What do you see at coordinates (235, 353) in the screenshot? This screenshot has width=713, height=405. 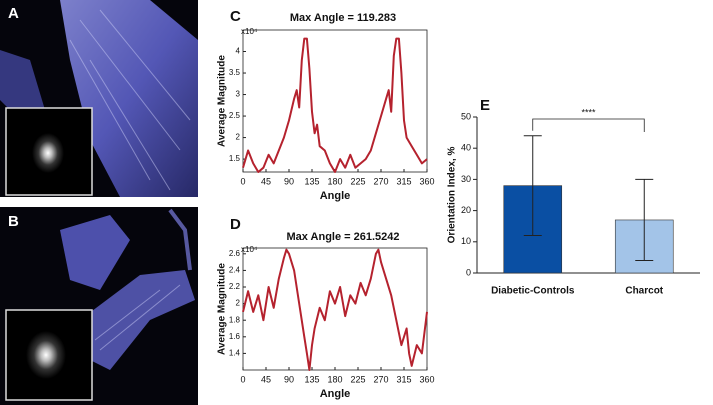 I see `y-tick-label: 1.4` at bounding box center [235, 353].